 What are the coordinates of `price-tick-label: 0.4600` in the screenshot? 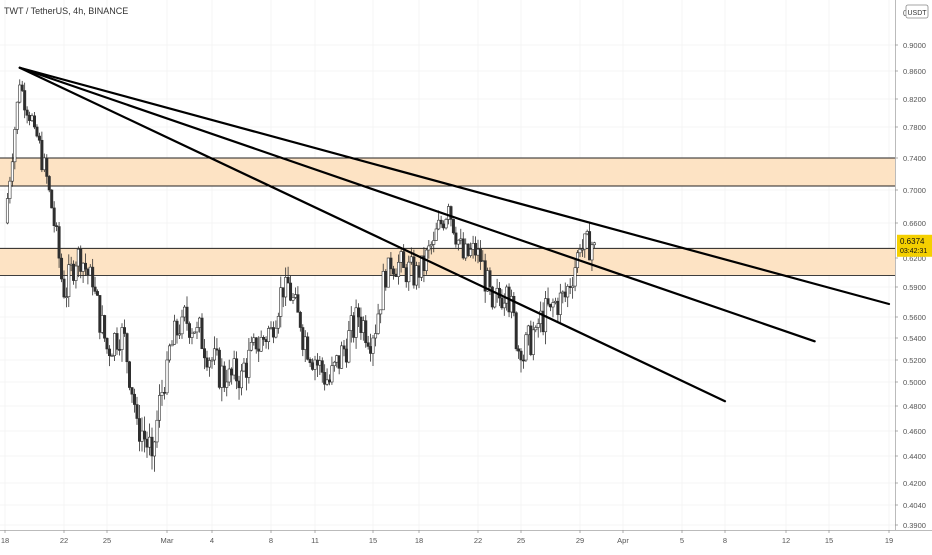 It's located at (914, 431).